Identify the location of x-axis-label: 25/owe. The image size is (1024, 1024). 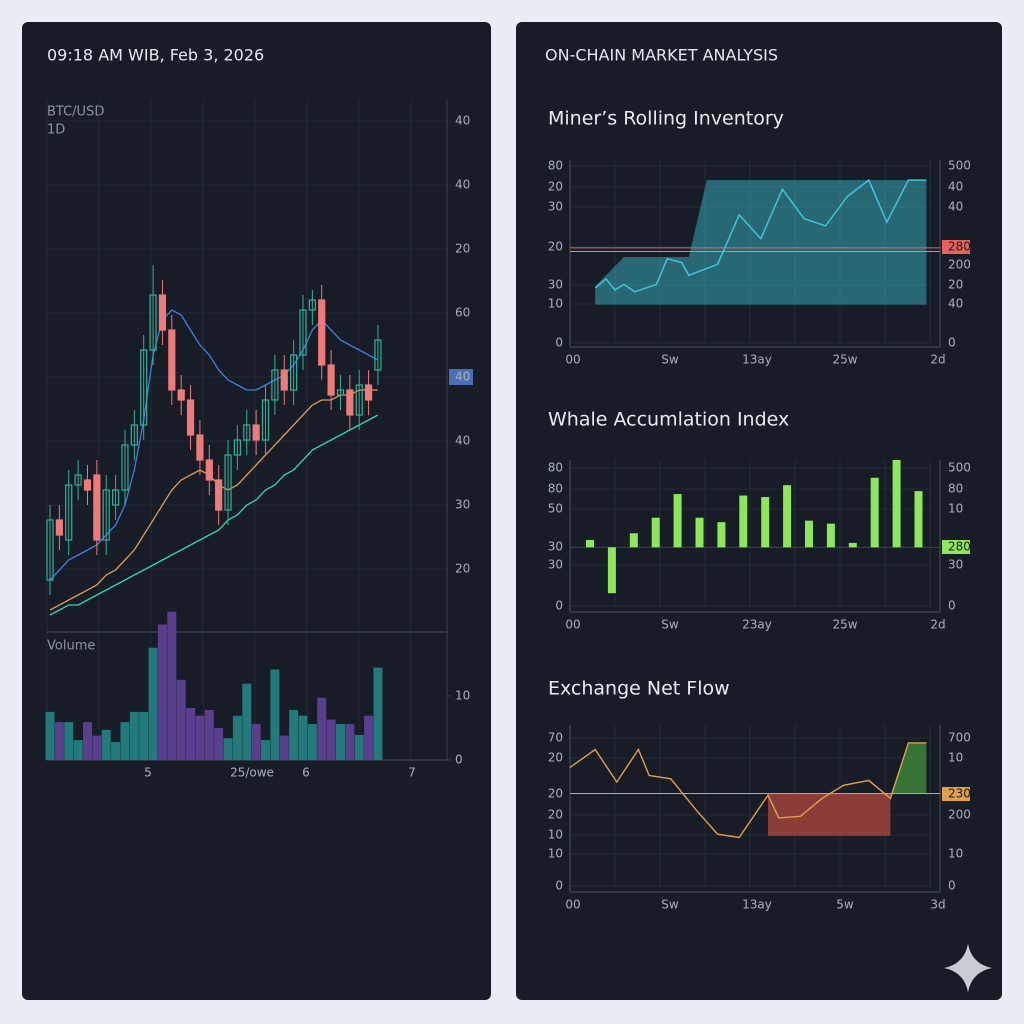
(252, 773).